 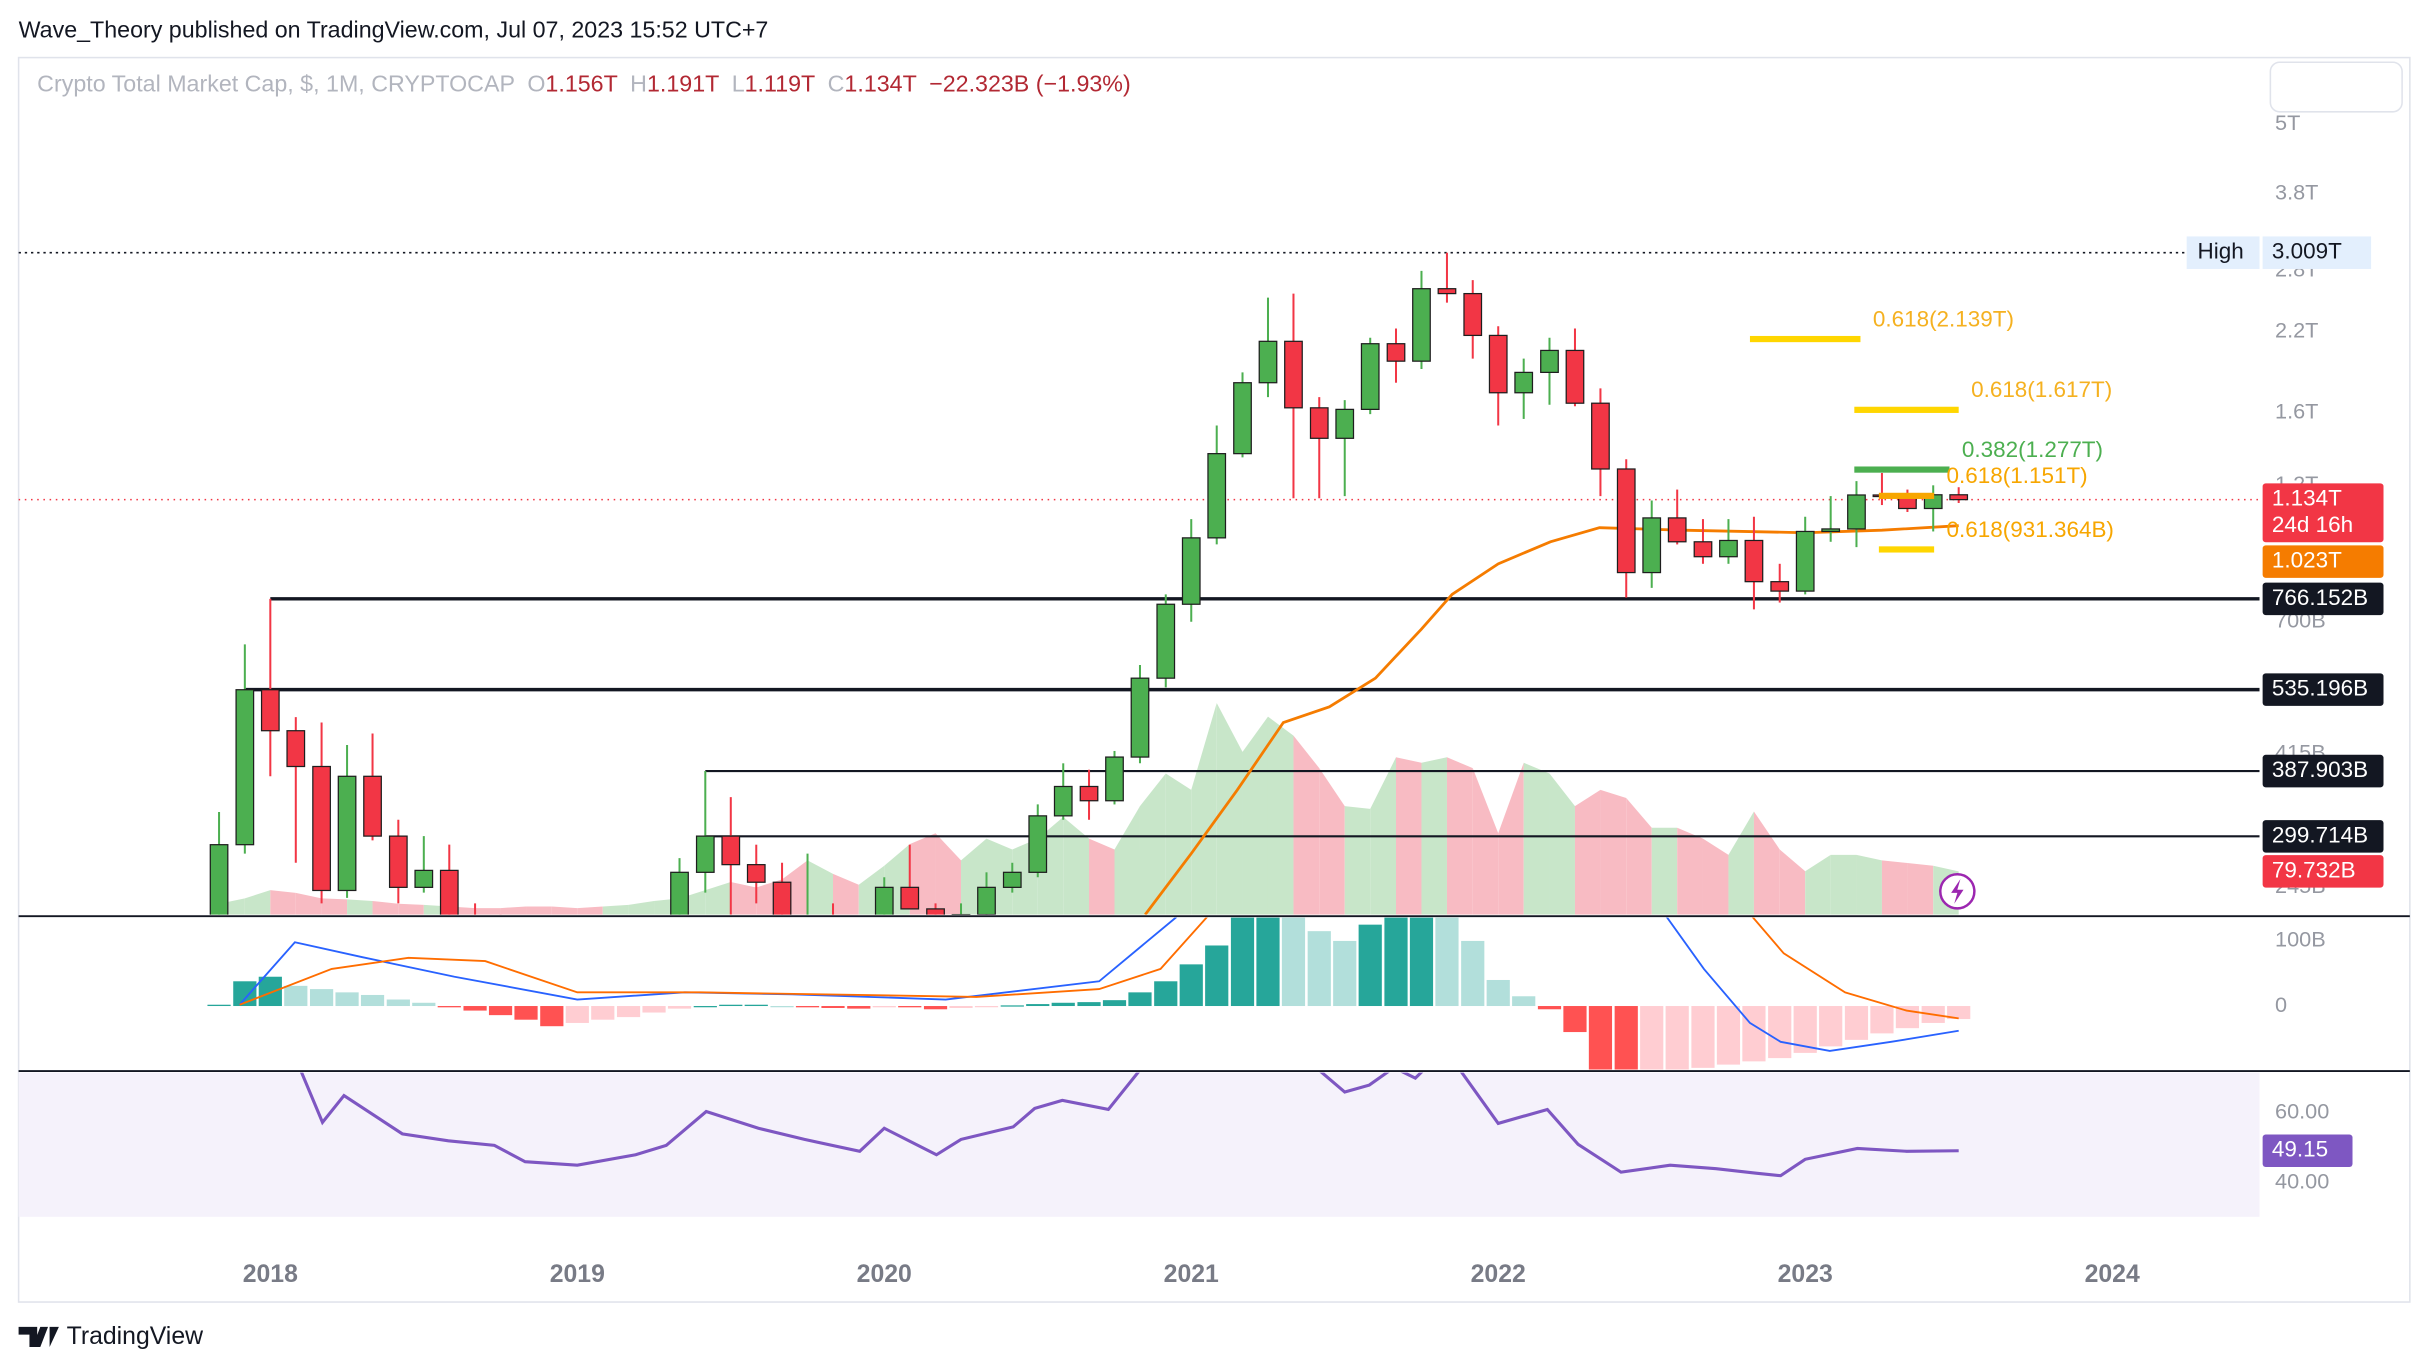 What do you see at coordinates (884, 1274) in the screenshot?
I see `x-tick-label: 2020` at bounding box center [884, 1274].